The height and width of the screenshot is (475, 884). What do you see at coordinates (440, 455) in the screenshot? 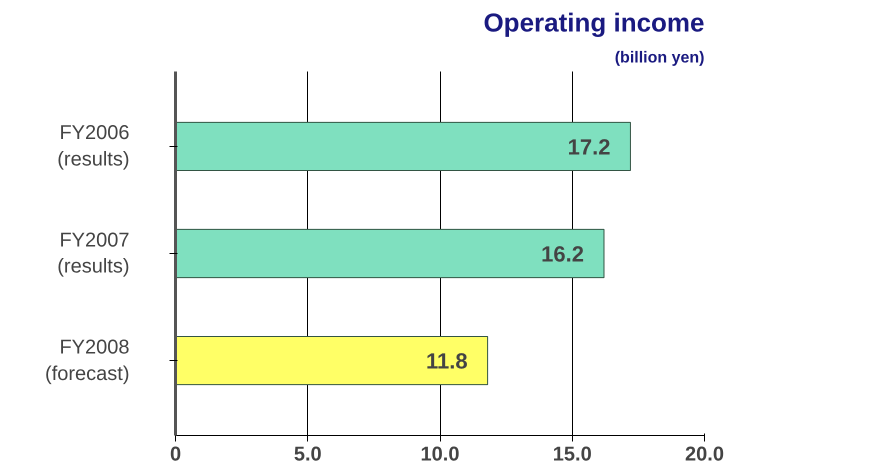
I see `x-tick-label: 10.0` at bounding box center [440, 455].